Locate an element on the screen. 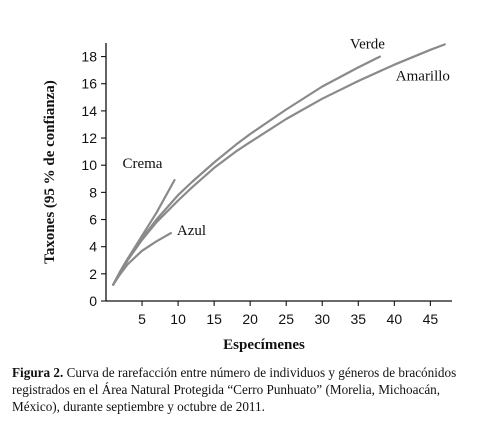 The width and height of the screenshot is (500, 429). x-tick-label: 30 is located at coordinates (322, 319).